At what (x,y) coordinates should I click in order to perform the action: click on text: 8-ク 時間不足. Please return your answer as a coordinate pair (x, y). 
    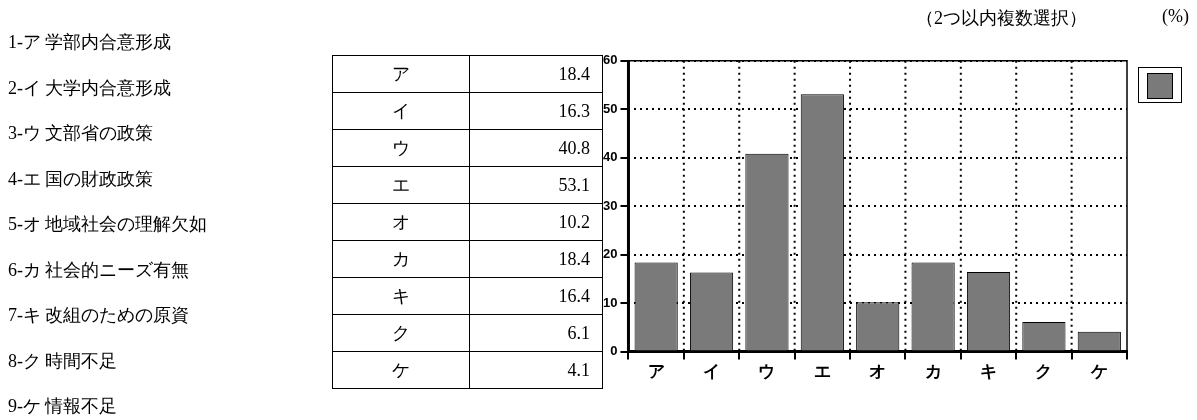
    Looking at the image, I should click on (63, 361).